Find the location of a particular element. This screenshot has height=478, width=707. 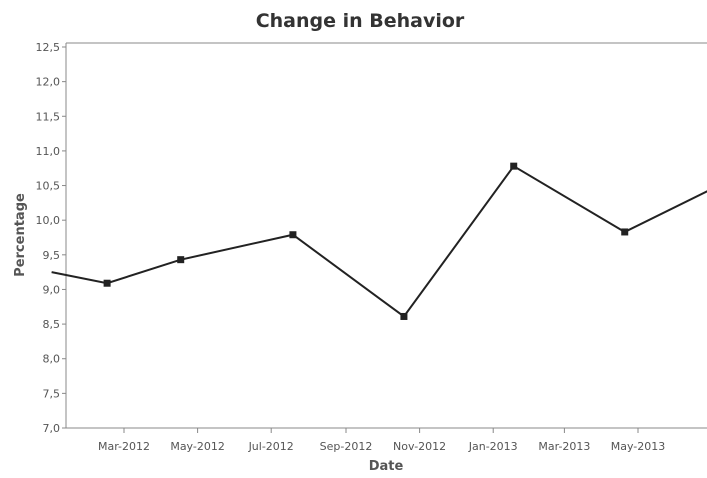

x-tick-label: Mar-2012 is located at coordinates (124, 446).